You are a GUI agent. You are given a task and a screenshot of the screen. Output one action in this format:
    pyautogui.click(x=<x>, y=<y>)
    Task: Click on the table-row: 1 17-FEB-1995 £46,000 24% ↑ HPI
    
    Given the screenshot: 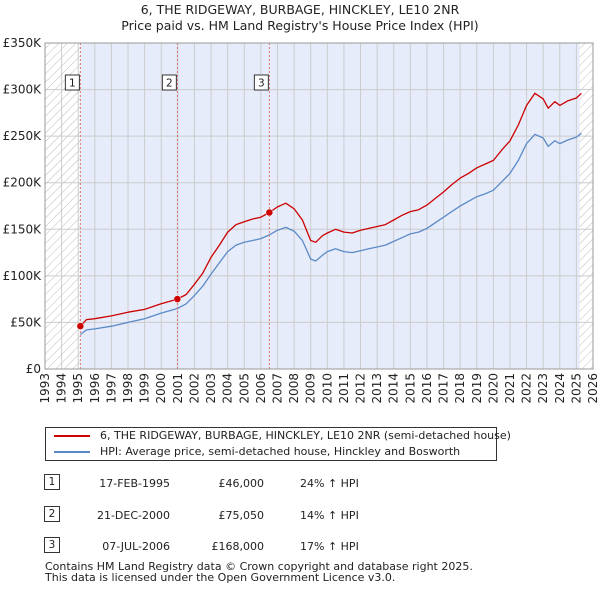 What is the action you would take?
    pyautogui.click(x=244, y=483)
    